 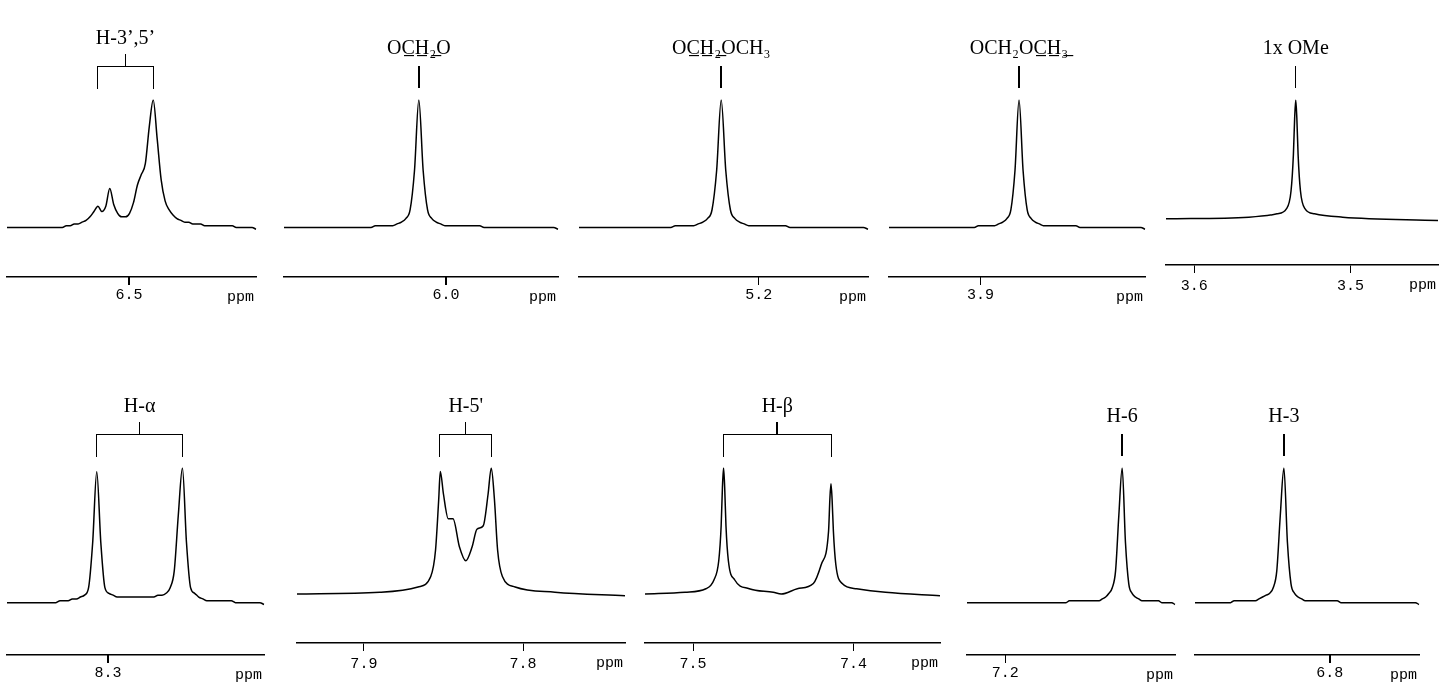 What do you see at coordinates (1284, 415) in the screenshot?
I see `chart-title: H-3` at bounding box center [1284, 415].